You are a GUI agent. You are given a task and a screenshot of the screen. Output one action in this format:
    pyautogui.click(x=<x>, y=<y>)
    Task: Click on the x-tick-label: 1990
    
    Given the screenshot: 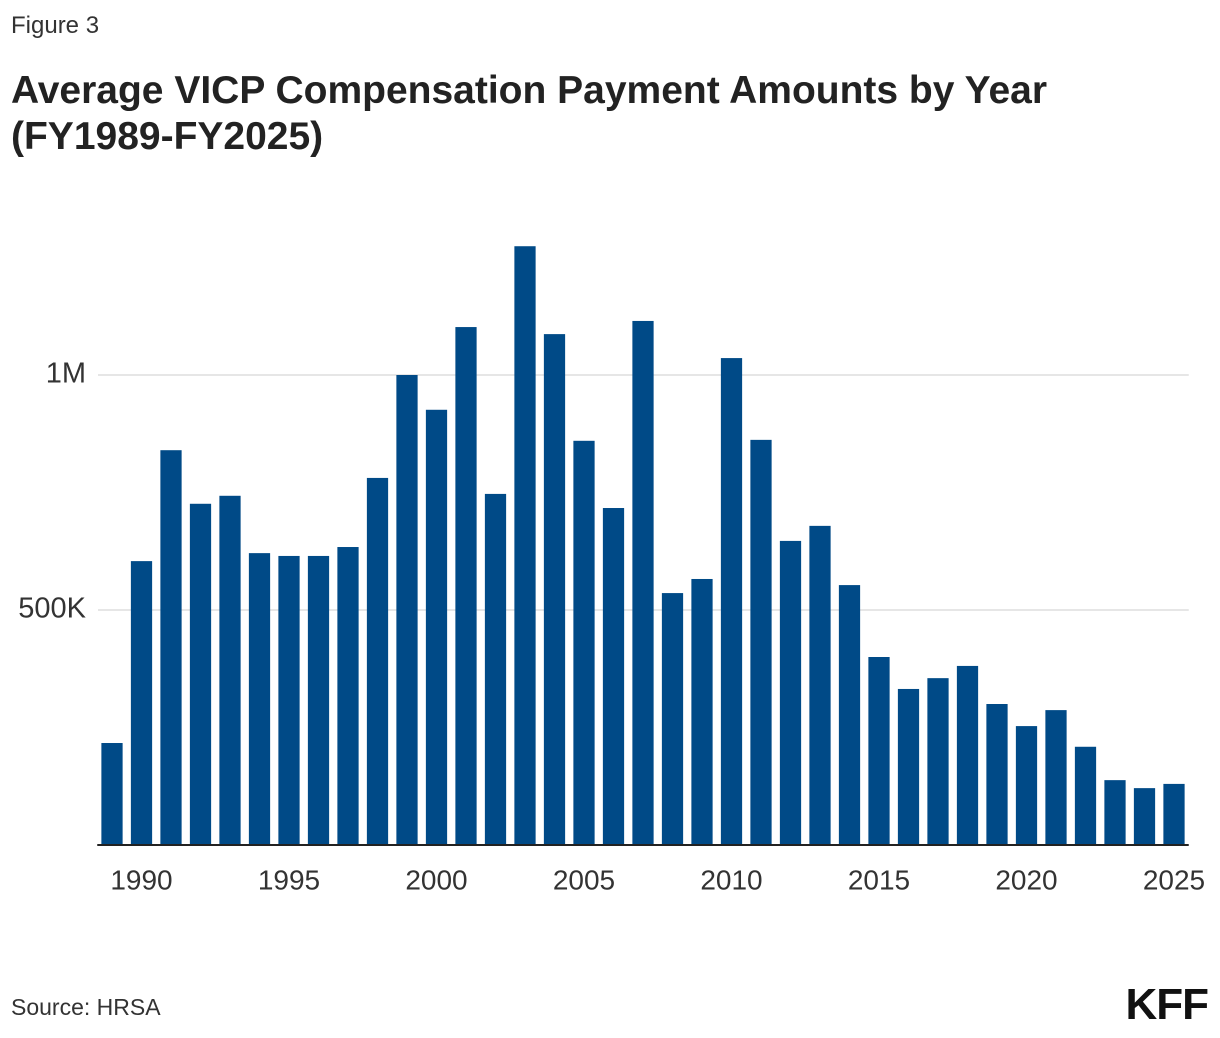 What is the action you would take?
    pyautogui.click(x=141, y=879)
    